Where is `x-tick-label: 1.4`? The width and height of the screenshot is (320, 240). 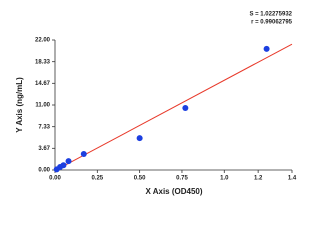
x-tick-label: 1.4 is located at coordinates (292, 179).